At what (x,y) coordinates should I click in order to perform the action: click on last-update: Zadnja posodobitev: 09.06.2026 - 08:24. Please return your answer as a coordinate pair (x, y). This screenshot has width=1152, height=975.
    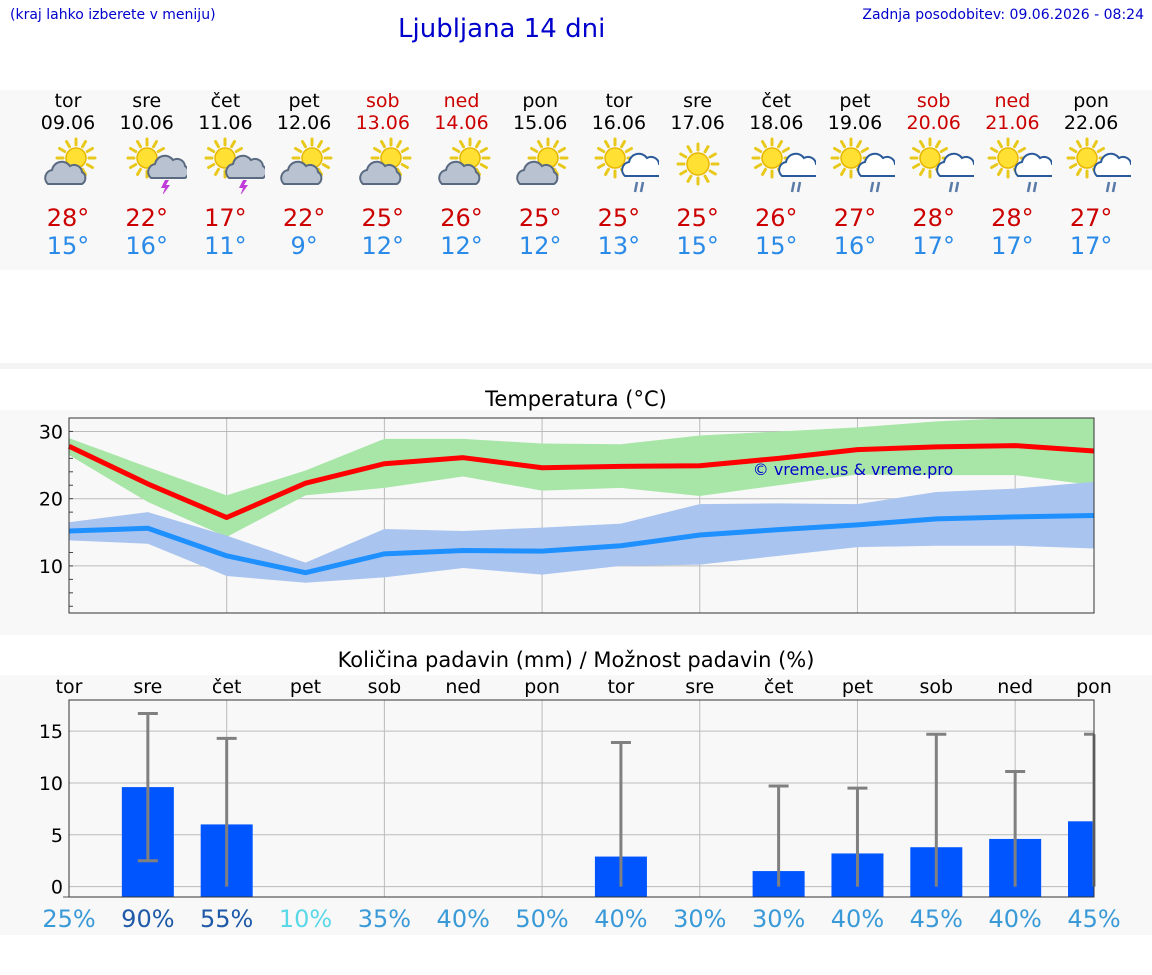
    Looking at the image, I should click on (1003, 15).